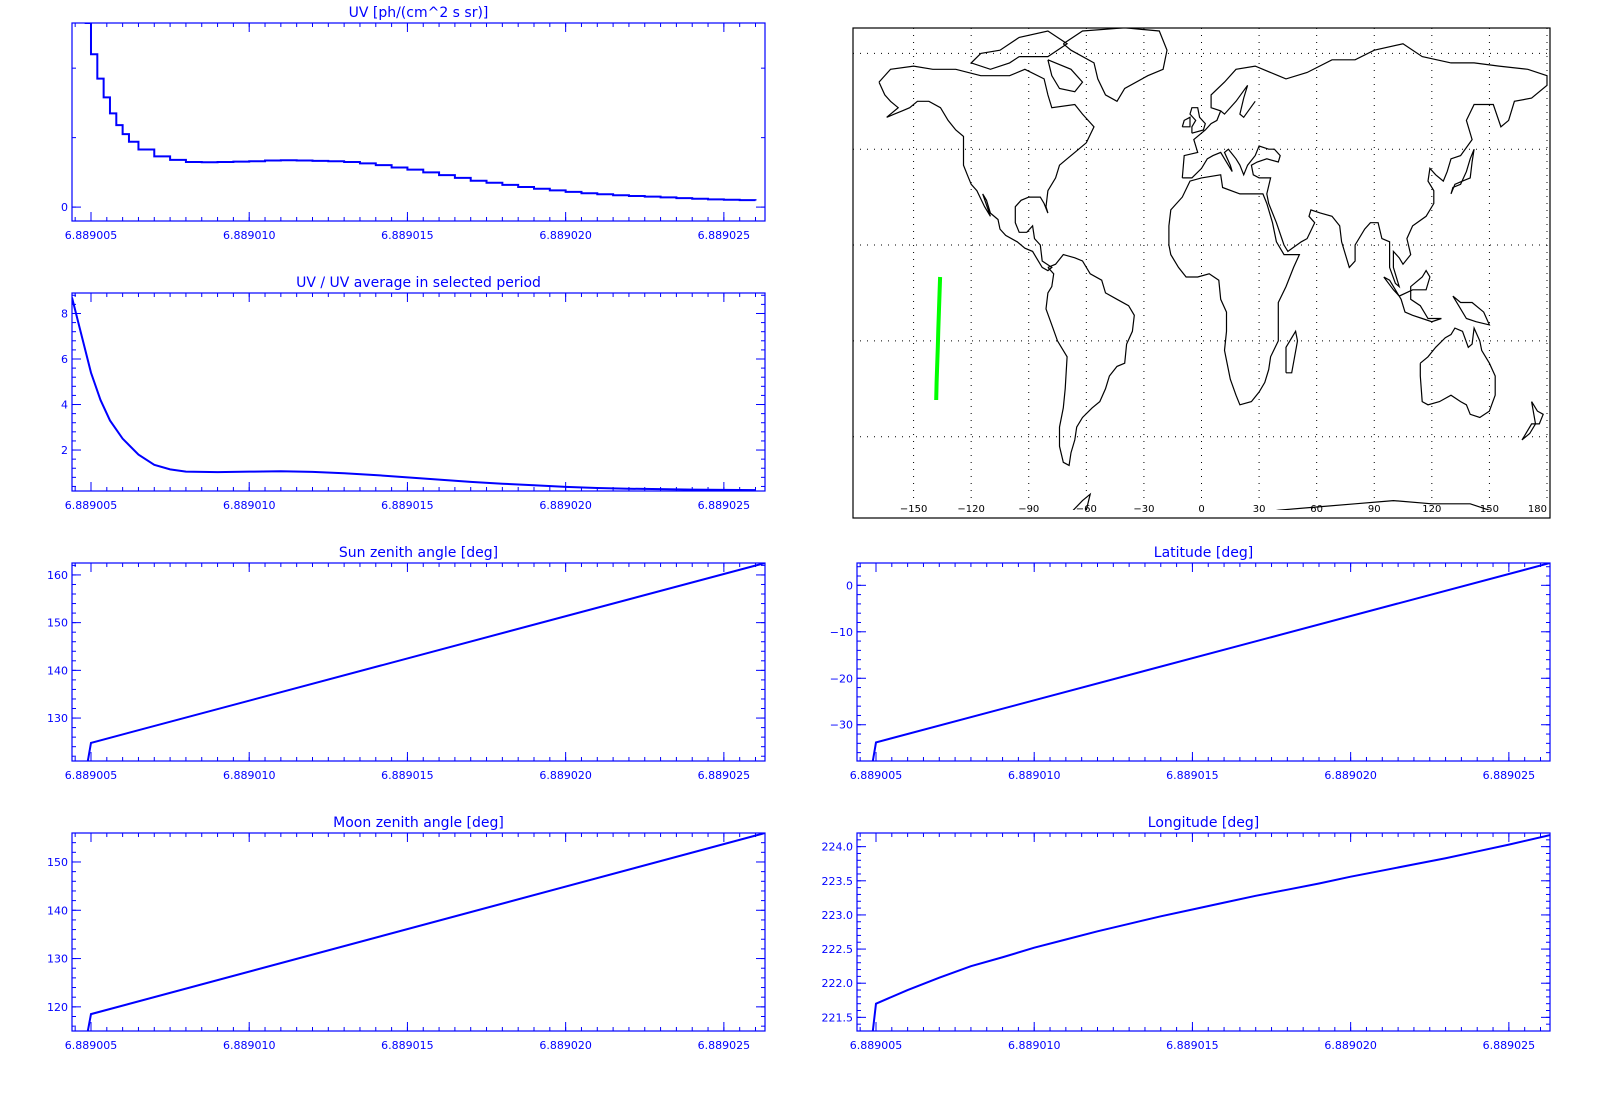  Describe the element at coordinates (64, 450) in the screenshot. I see `y-tick-label: 2` at that location.